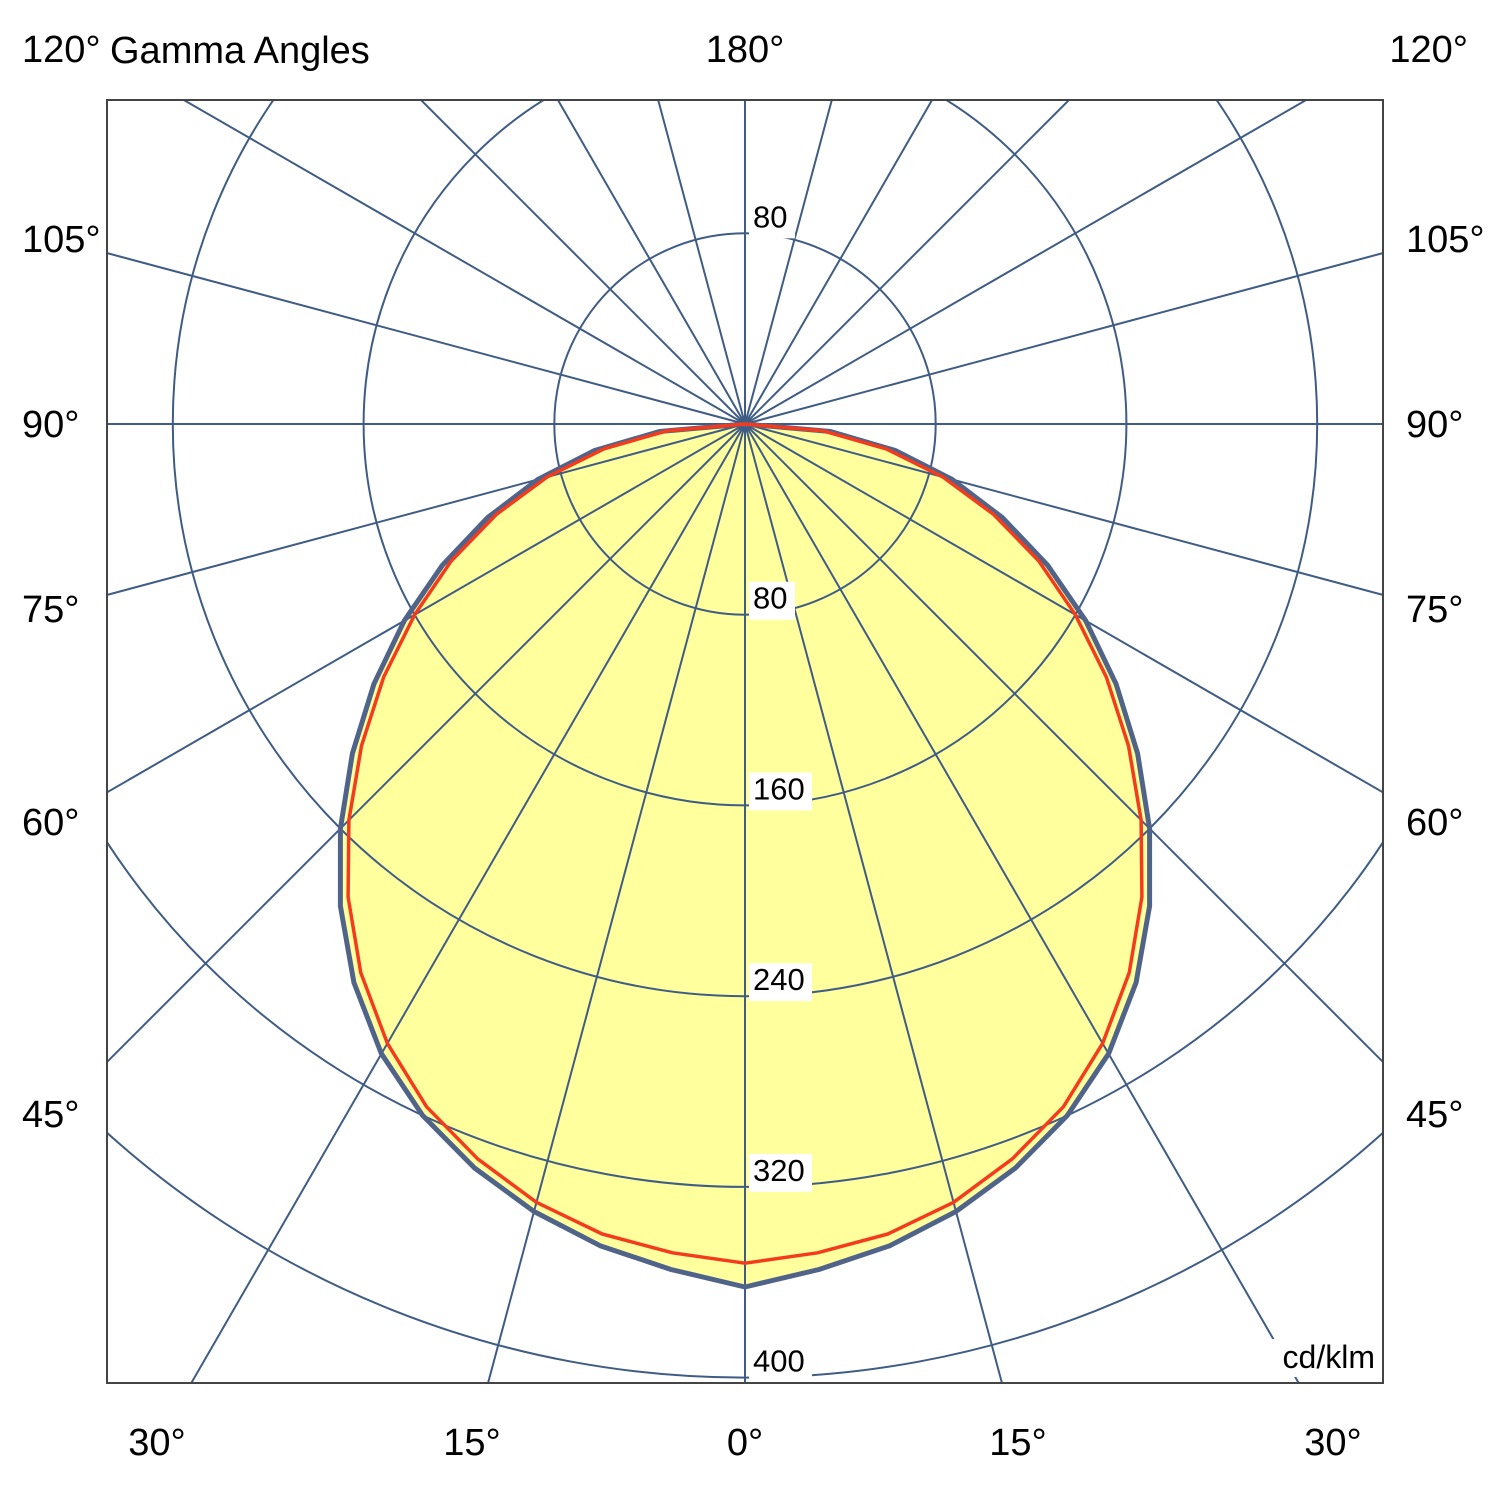 The image size is (1490, 1490). Describe the element at coordinates (61, 50) in the screenshot. I see `angle-label-top-left-corner: 120°` at that location.